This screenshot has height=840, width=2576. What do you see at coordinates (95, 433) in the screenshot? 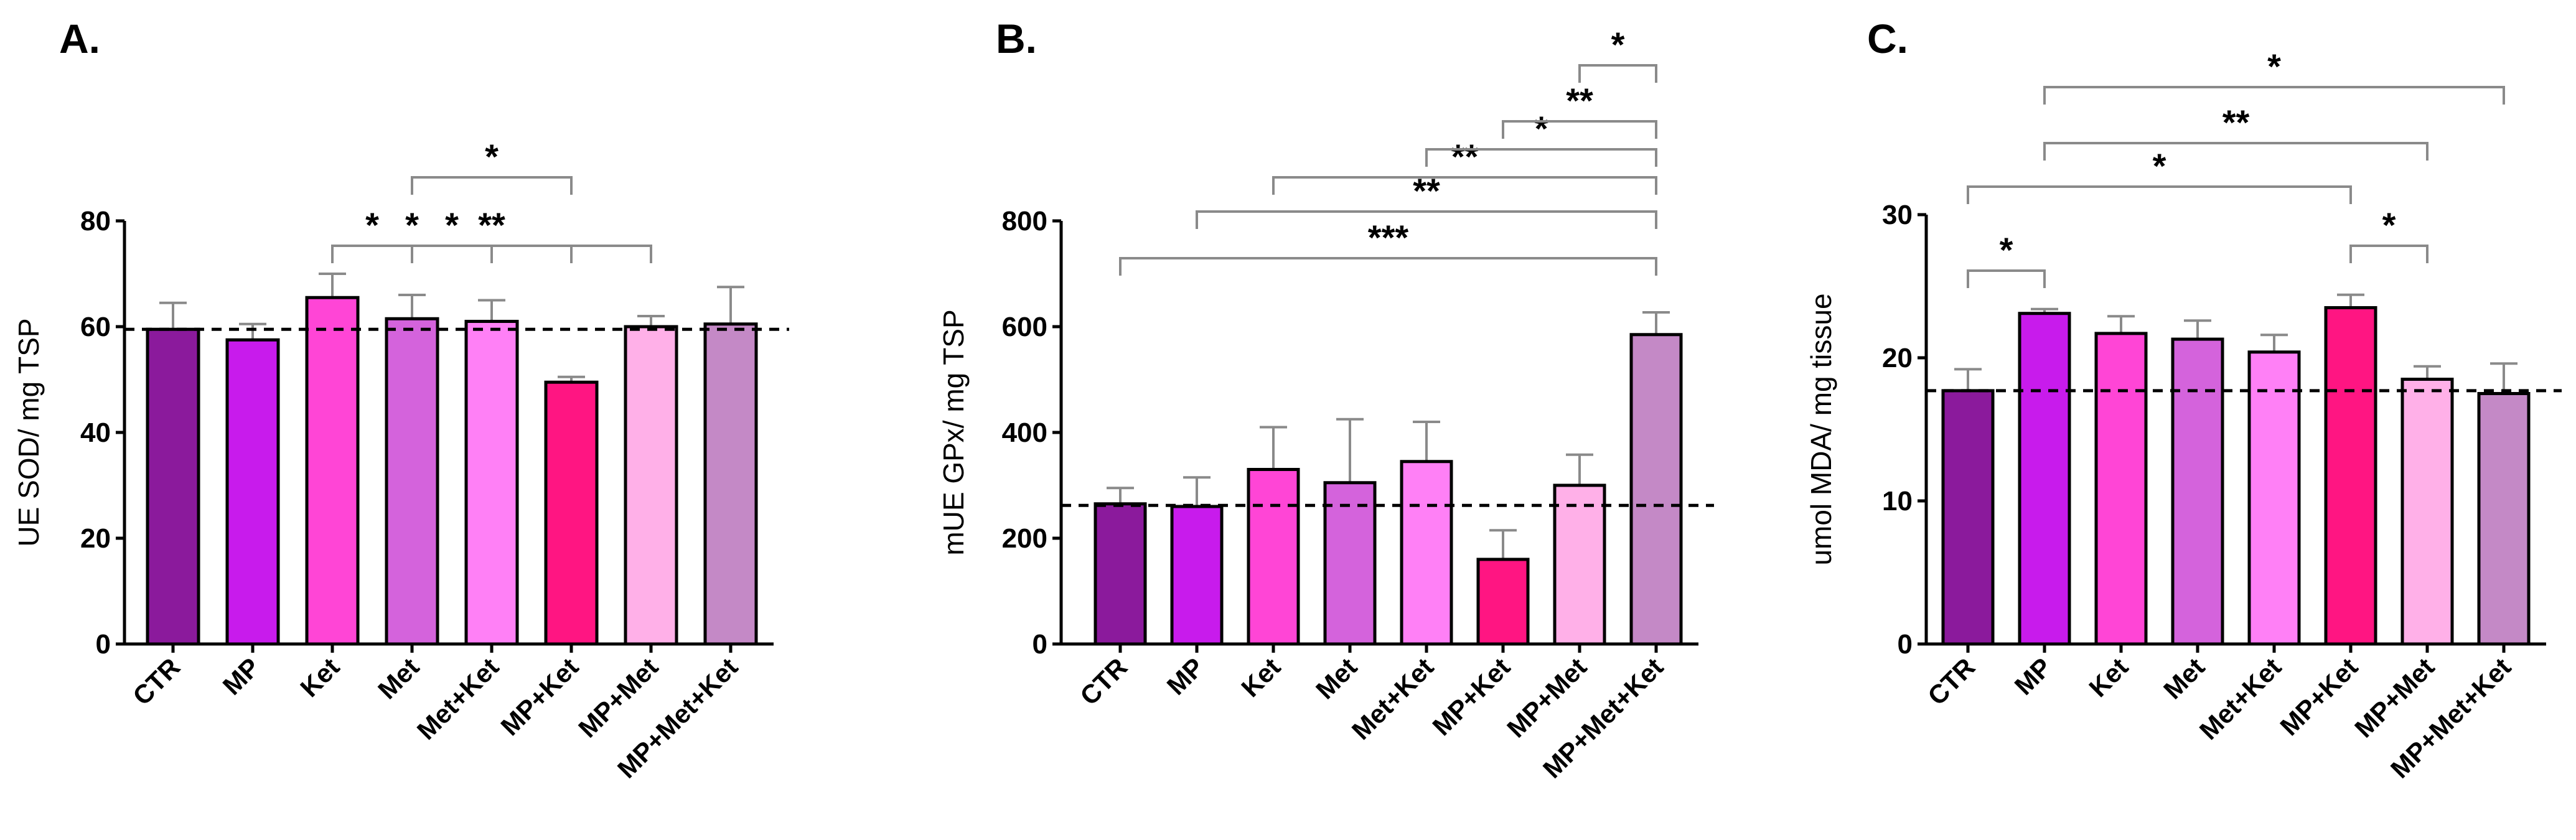
I see `y-tick-label: 40` at bounding box center [95, 433].